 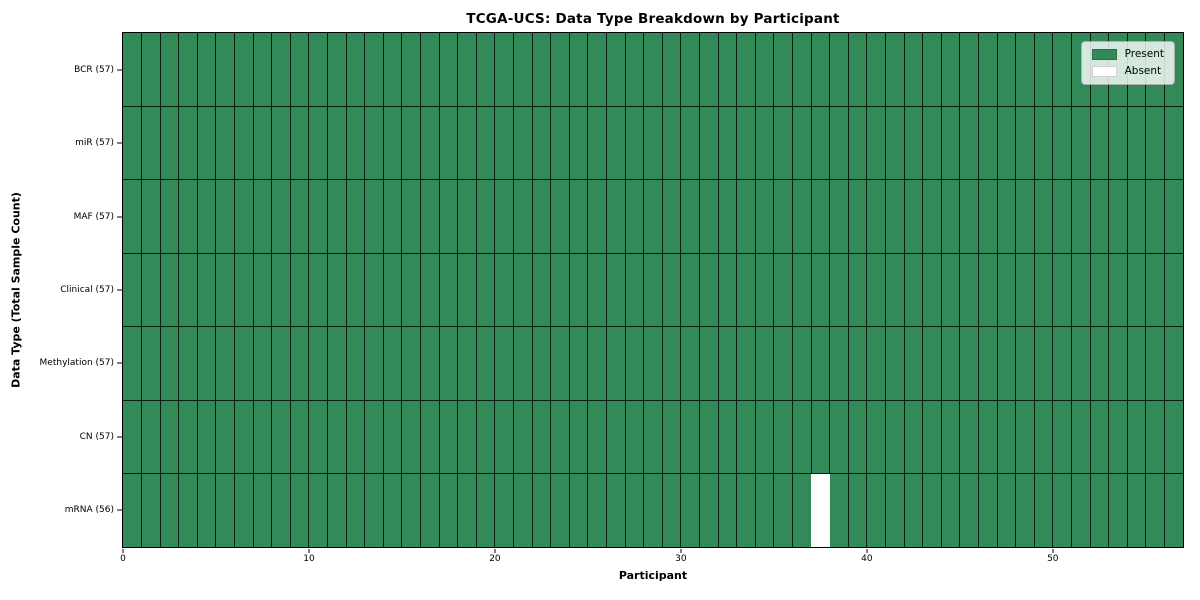 What do you see at coordinates (1143, 71) in the screenshot?
I see `legend-label-absent: Absent` at bounding box center [1143, 71].